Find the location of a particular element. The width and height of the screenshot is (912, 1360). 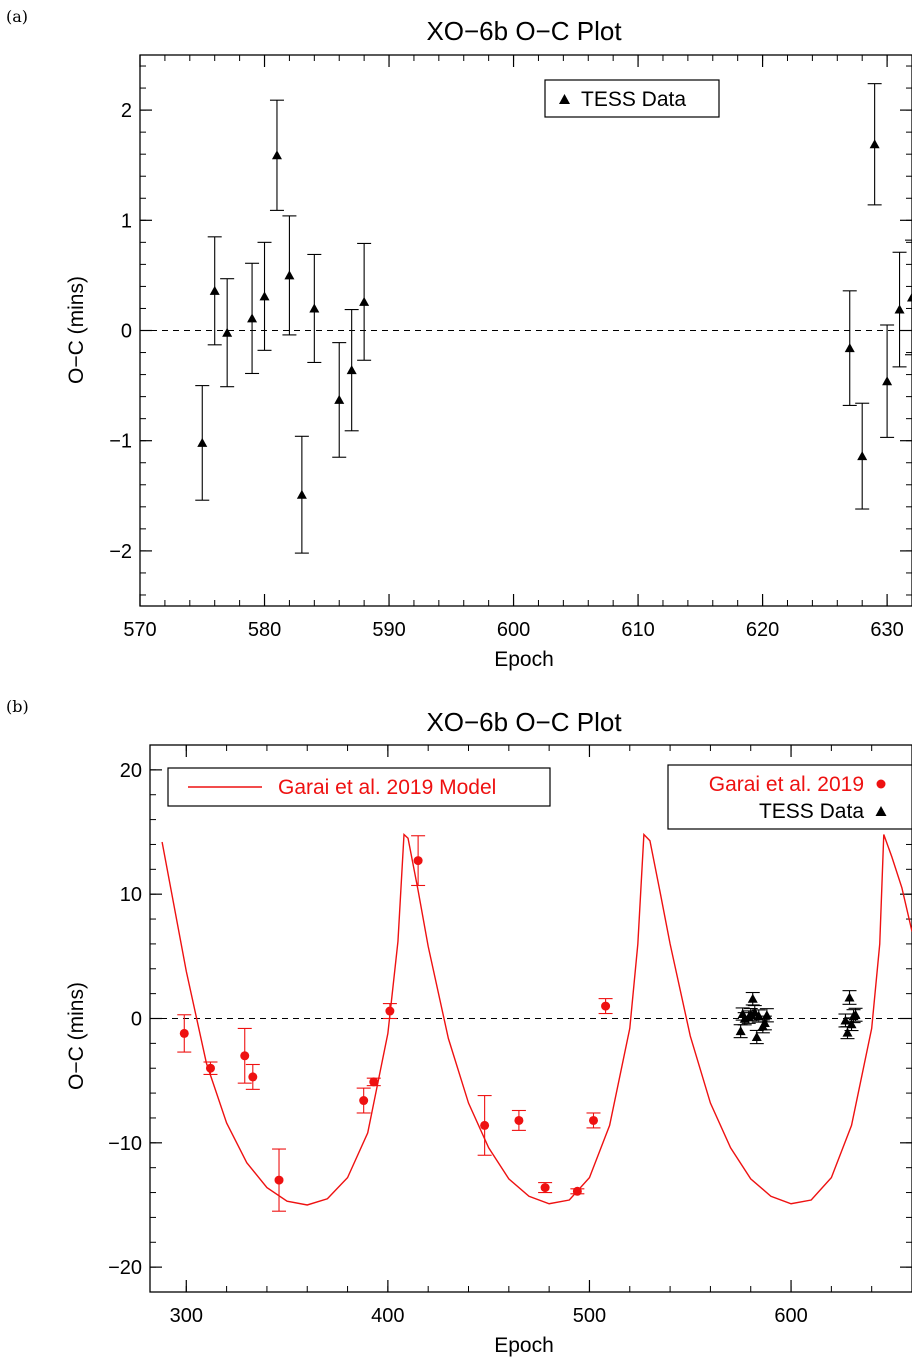

legend-box-model-b is located at coordinates (359, 787).